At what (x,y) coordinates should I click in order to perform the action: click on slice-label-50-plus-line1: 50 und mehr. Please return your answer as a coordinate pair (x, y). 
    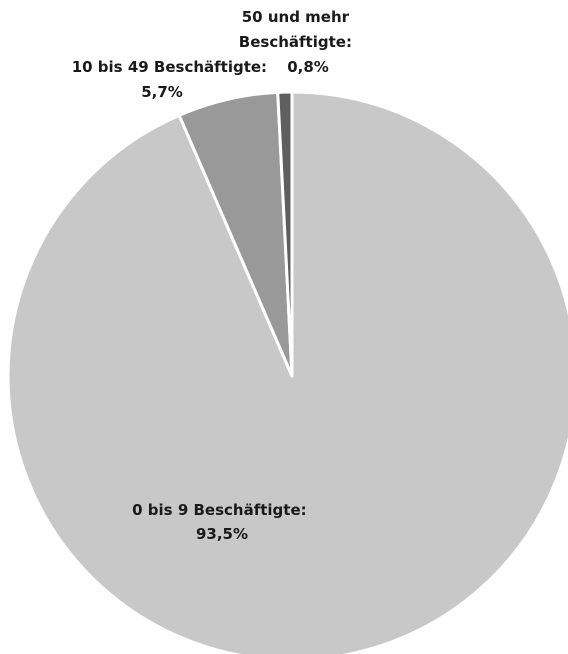
    Looking at the image, I should click on (296, 17).